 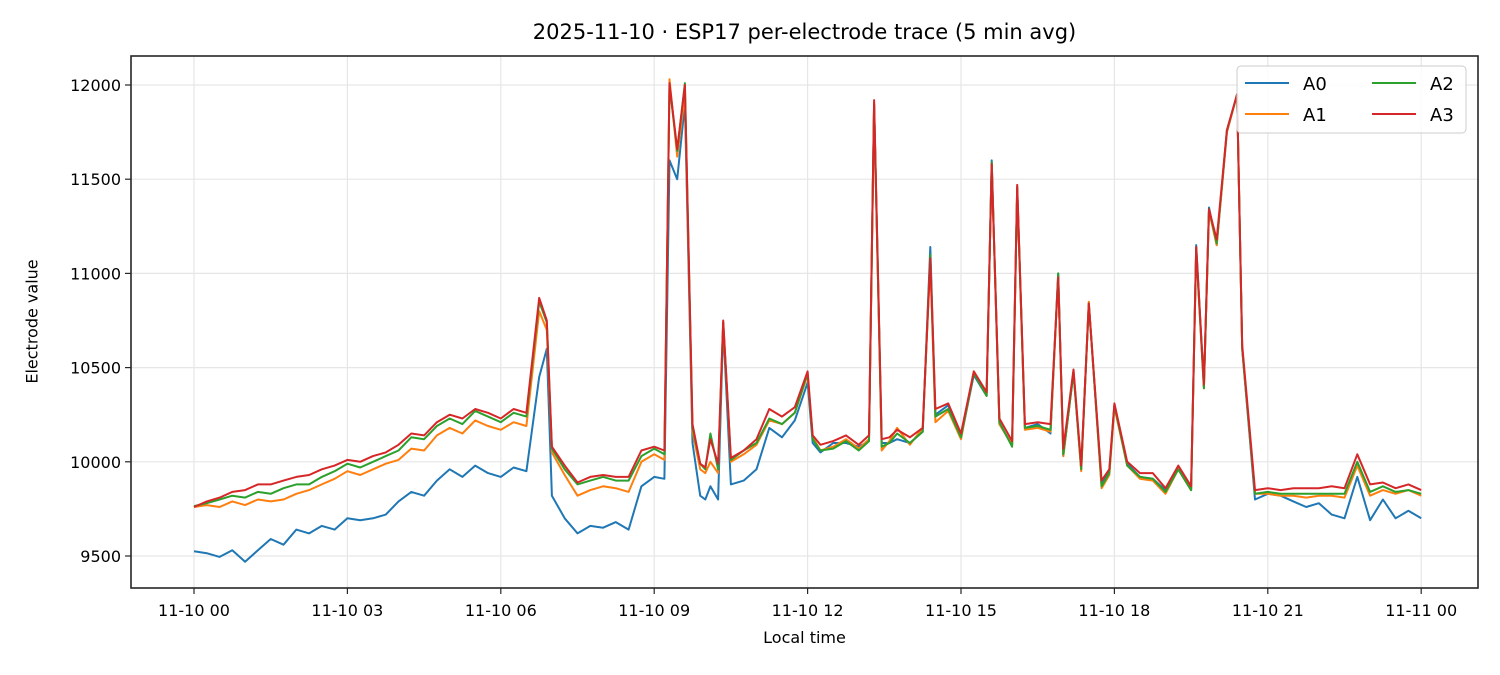 I want to click on legend-label-a1: A1, so click(x=1315, y=115).